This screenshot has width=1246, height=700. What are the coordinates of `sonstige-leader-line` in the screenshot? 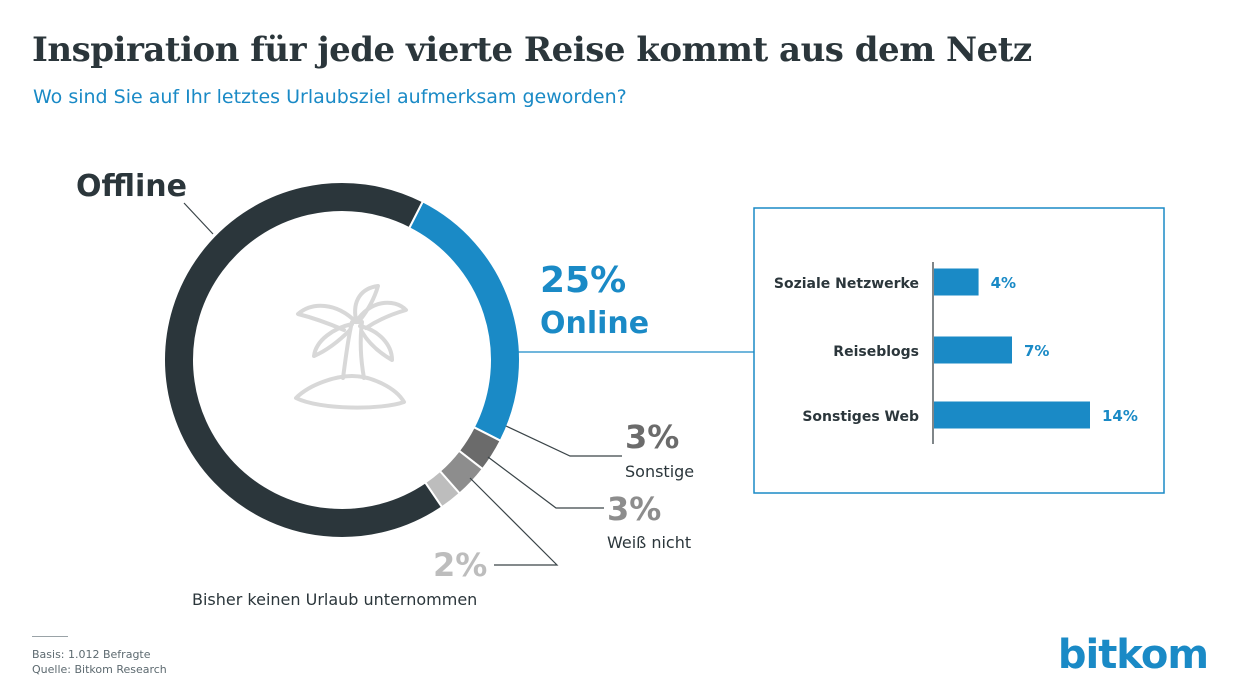 It's located at (563, 441).